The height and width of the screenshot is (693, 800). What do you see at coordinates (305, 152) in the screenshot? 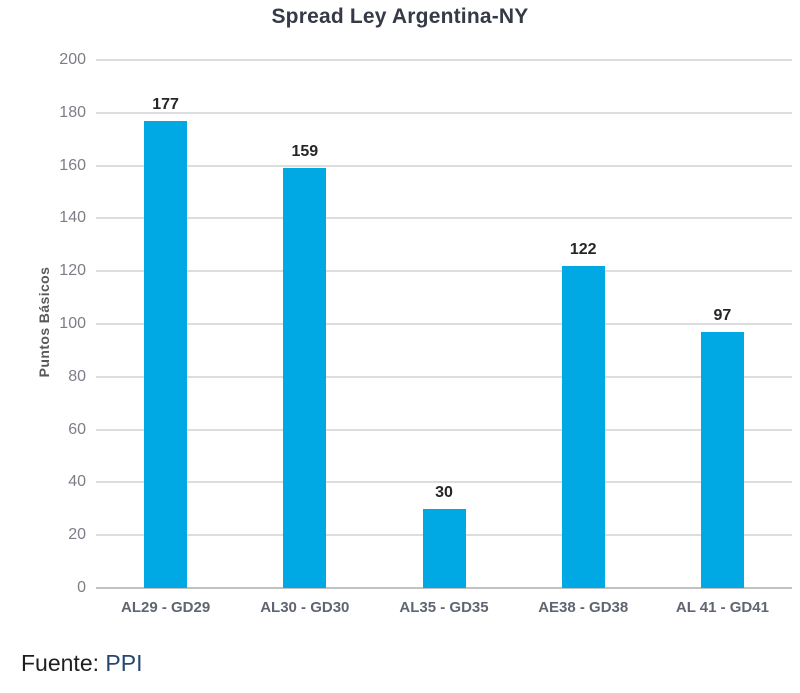
I see `bar-value-label: 159` at bounding box center [305, 152].